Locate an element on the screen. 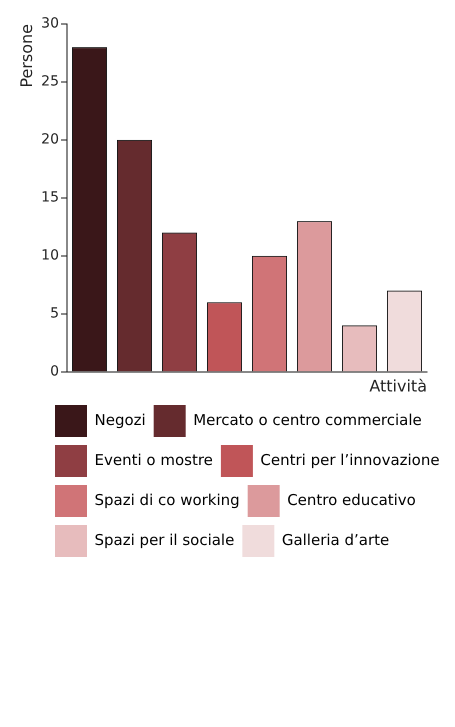 The width and height of the screenshot is (455, 727). y-tick-label: 15 is located at coordinates (50, 198).